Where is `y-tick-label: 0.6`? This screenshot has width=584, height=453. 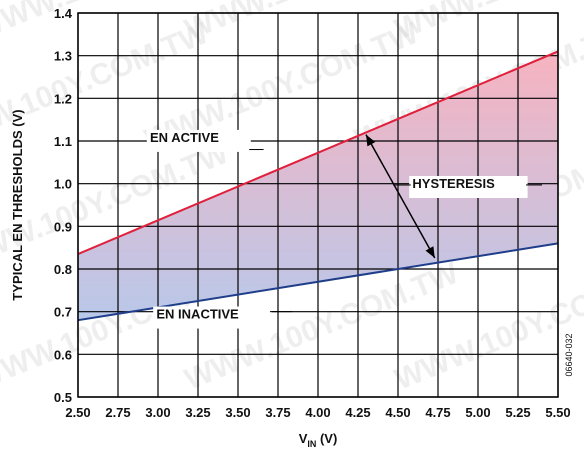 y-tick-label: 0.6 is located at coordinates (63, 354).